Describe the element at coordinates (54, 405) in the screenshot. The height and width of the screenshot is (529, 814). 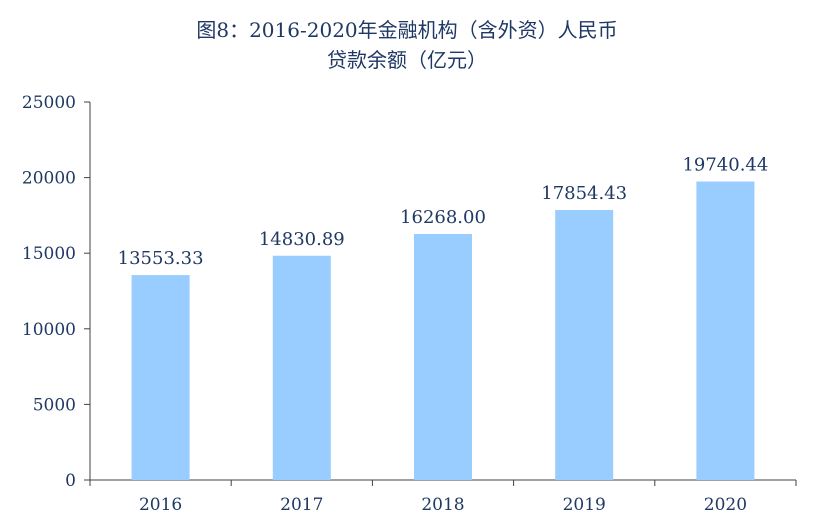
I see `y-tick-label: 5000` at that location.